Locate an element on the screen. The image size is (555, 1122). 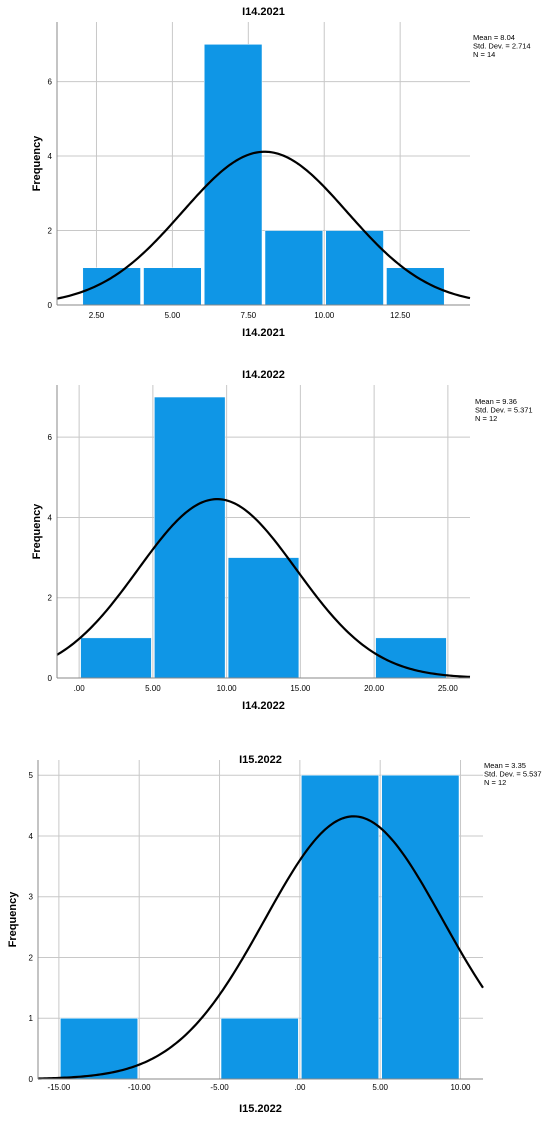
y-tick-label: 3 is located at coordinates (31, 897).